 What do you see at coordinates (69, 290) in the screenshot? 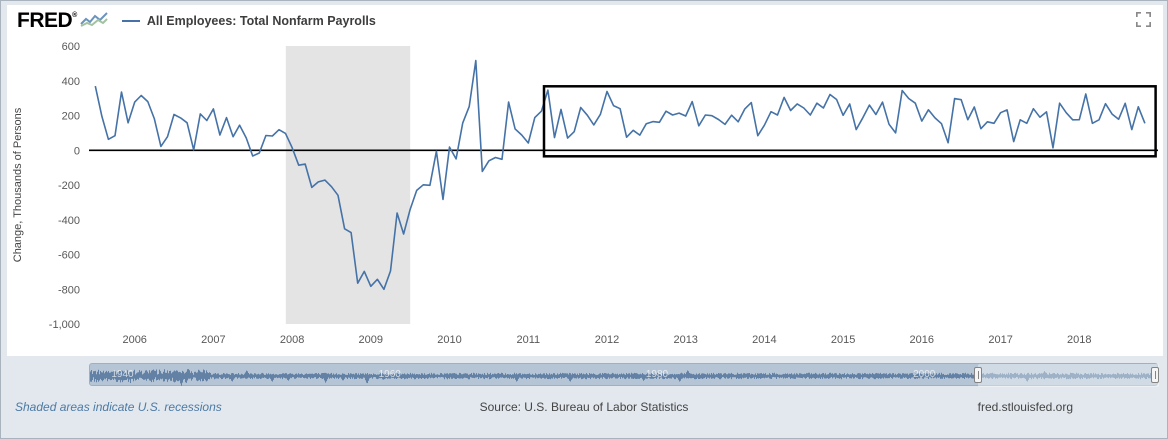
I see `y-axis-tick-label: -800` at bounding box center [69, 290].